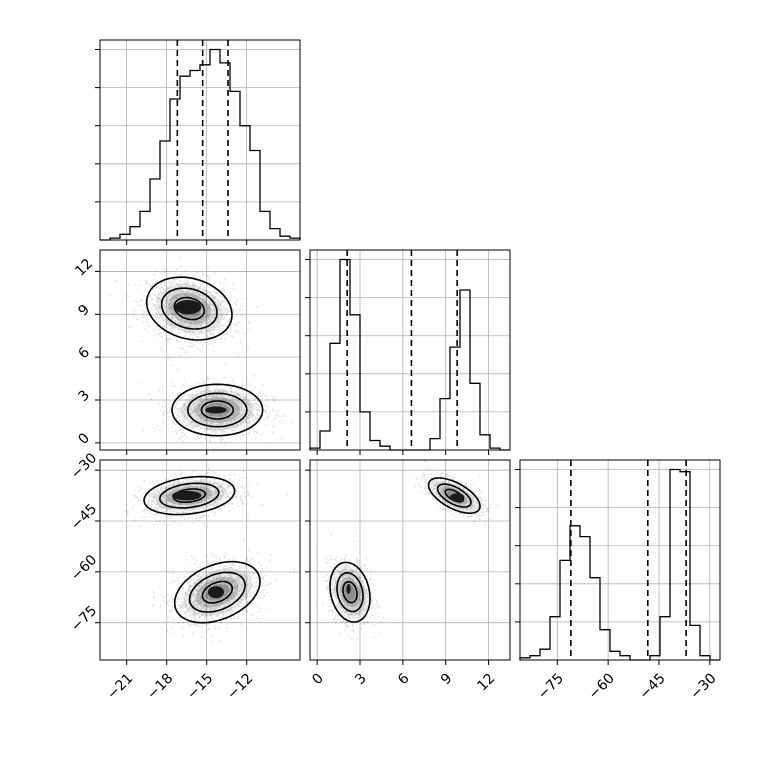  What do you see at coordinates (160, 686) in the screenshot?
I see `pair-0-2-xticklabel-1: −18` at bounding box center [160, 686].